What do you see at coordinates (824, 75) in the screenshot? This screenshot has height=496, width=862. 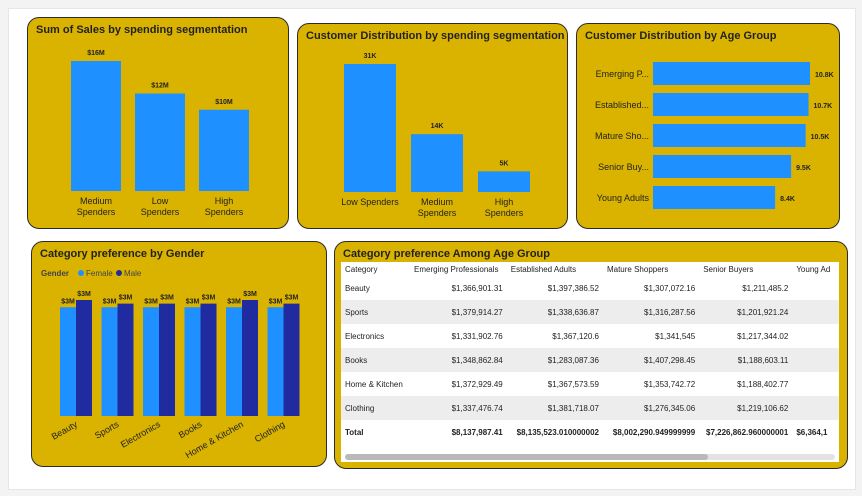 I see `data-label: 10.8K` at bounding box center [824, 75].